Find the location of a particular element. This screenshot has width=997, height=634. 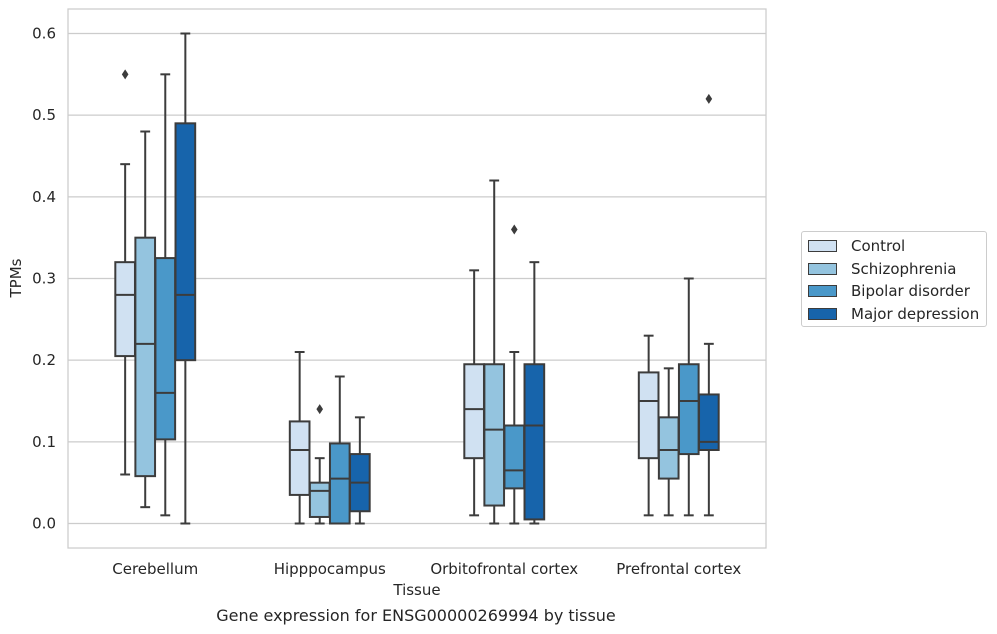

x-tick-label: Hipppocampus is located at coordinates (330, 569).